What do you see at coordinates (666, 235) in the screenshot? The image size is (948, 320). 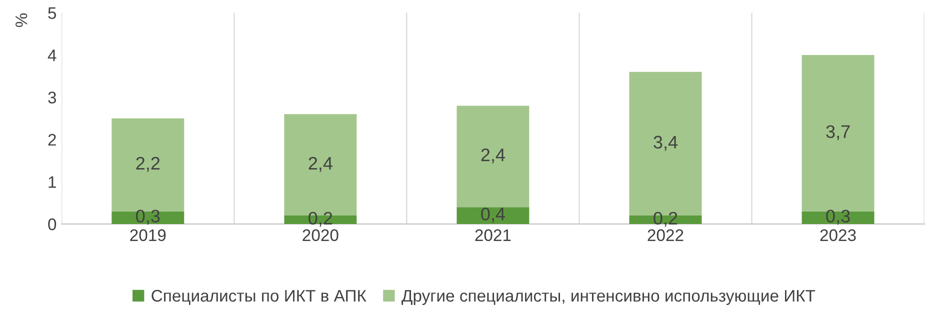 I see `x-tick-label: 2022` at bounding box center [666, 235].